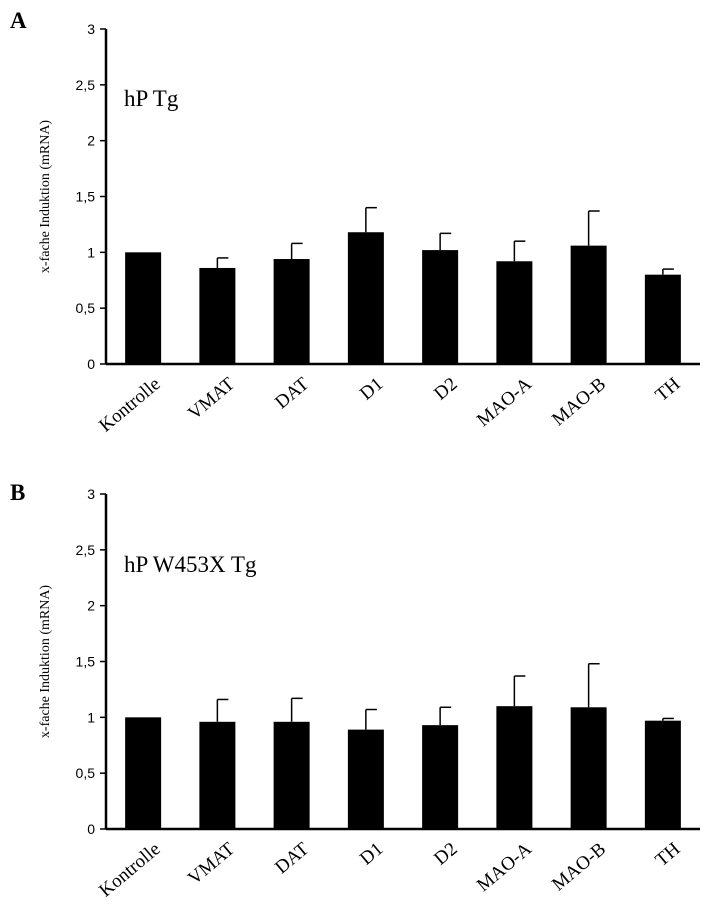 The height and width of the screenshot is (915, 715). I want to click on panel-label: B, so click(17, 492).